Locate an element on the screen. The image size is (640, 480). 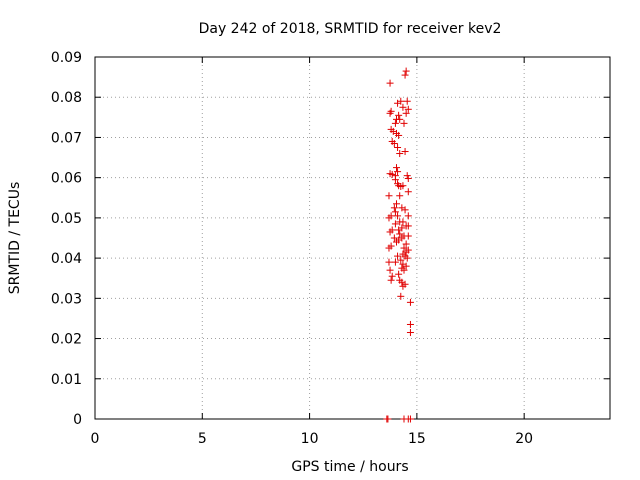
y-tick-label: 0.09 is located at coordinates (66, 58).